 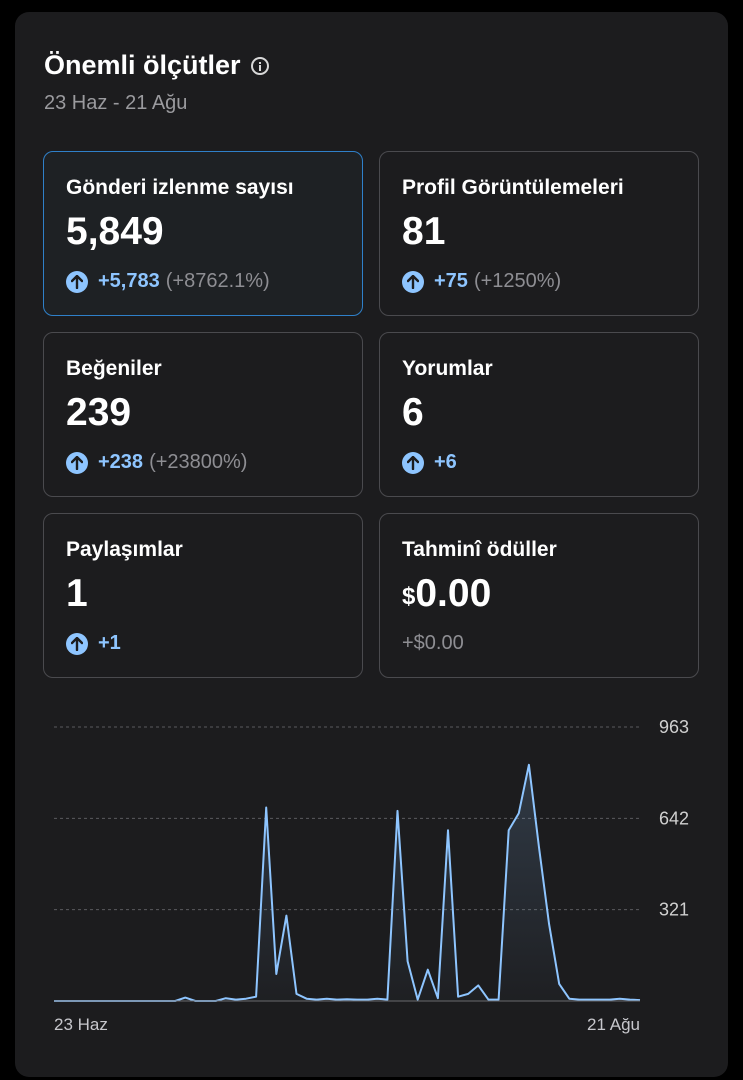 What do you see at coordinates (613, 1024) in the screenshot?
I see `x-axis-end-label: 21 Ağu` at bounding box center [613, 1024].